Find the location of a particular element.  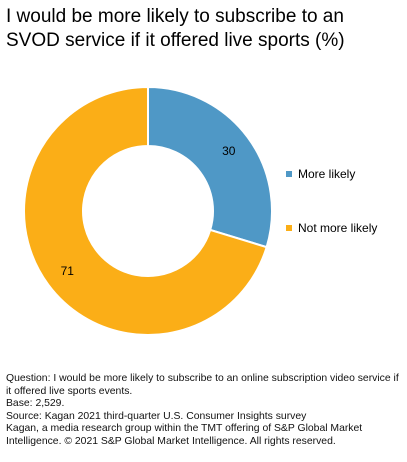

slice-more-likely is located at coordinates (210, 167).